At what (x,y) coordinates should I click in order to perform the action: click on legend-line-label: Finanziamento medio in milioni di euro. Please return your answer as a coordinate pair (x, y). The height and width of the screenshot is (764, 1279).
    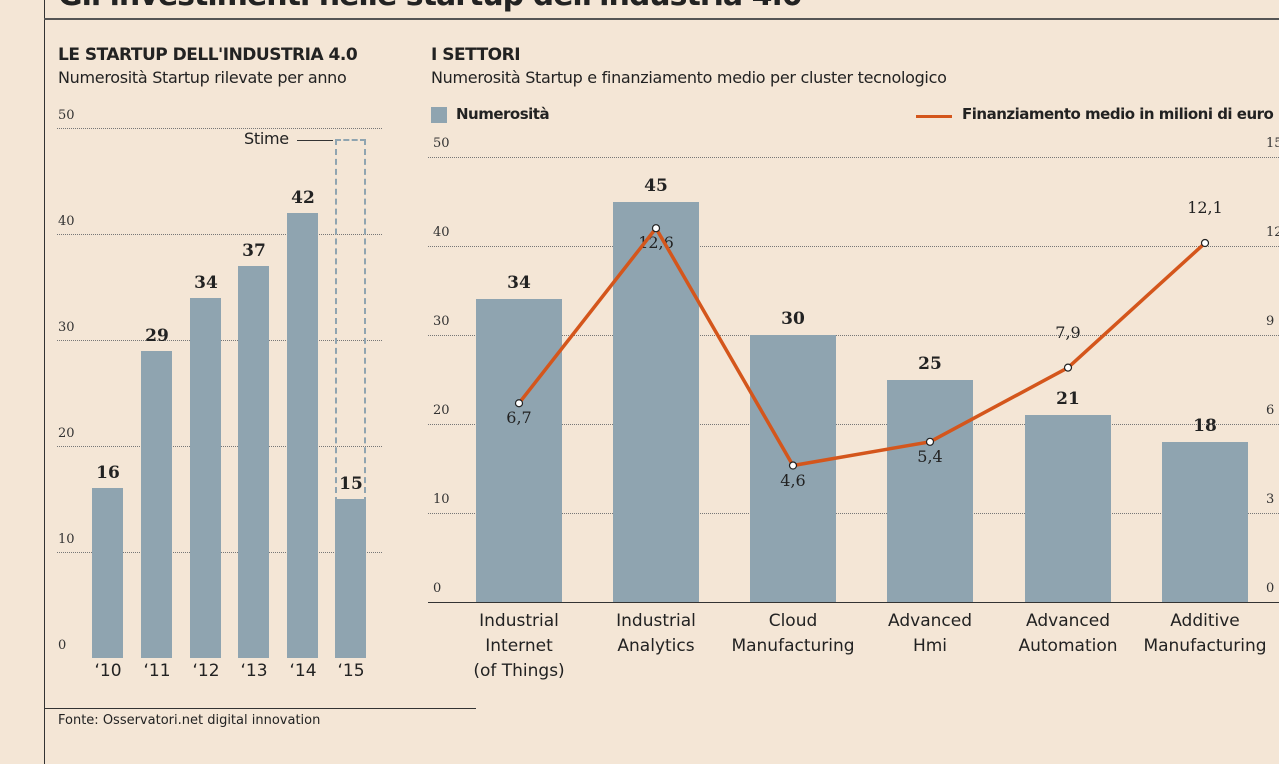
    Looking at the image, I should click on (1118, 114).